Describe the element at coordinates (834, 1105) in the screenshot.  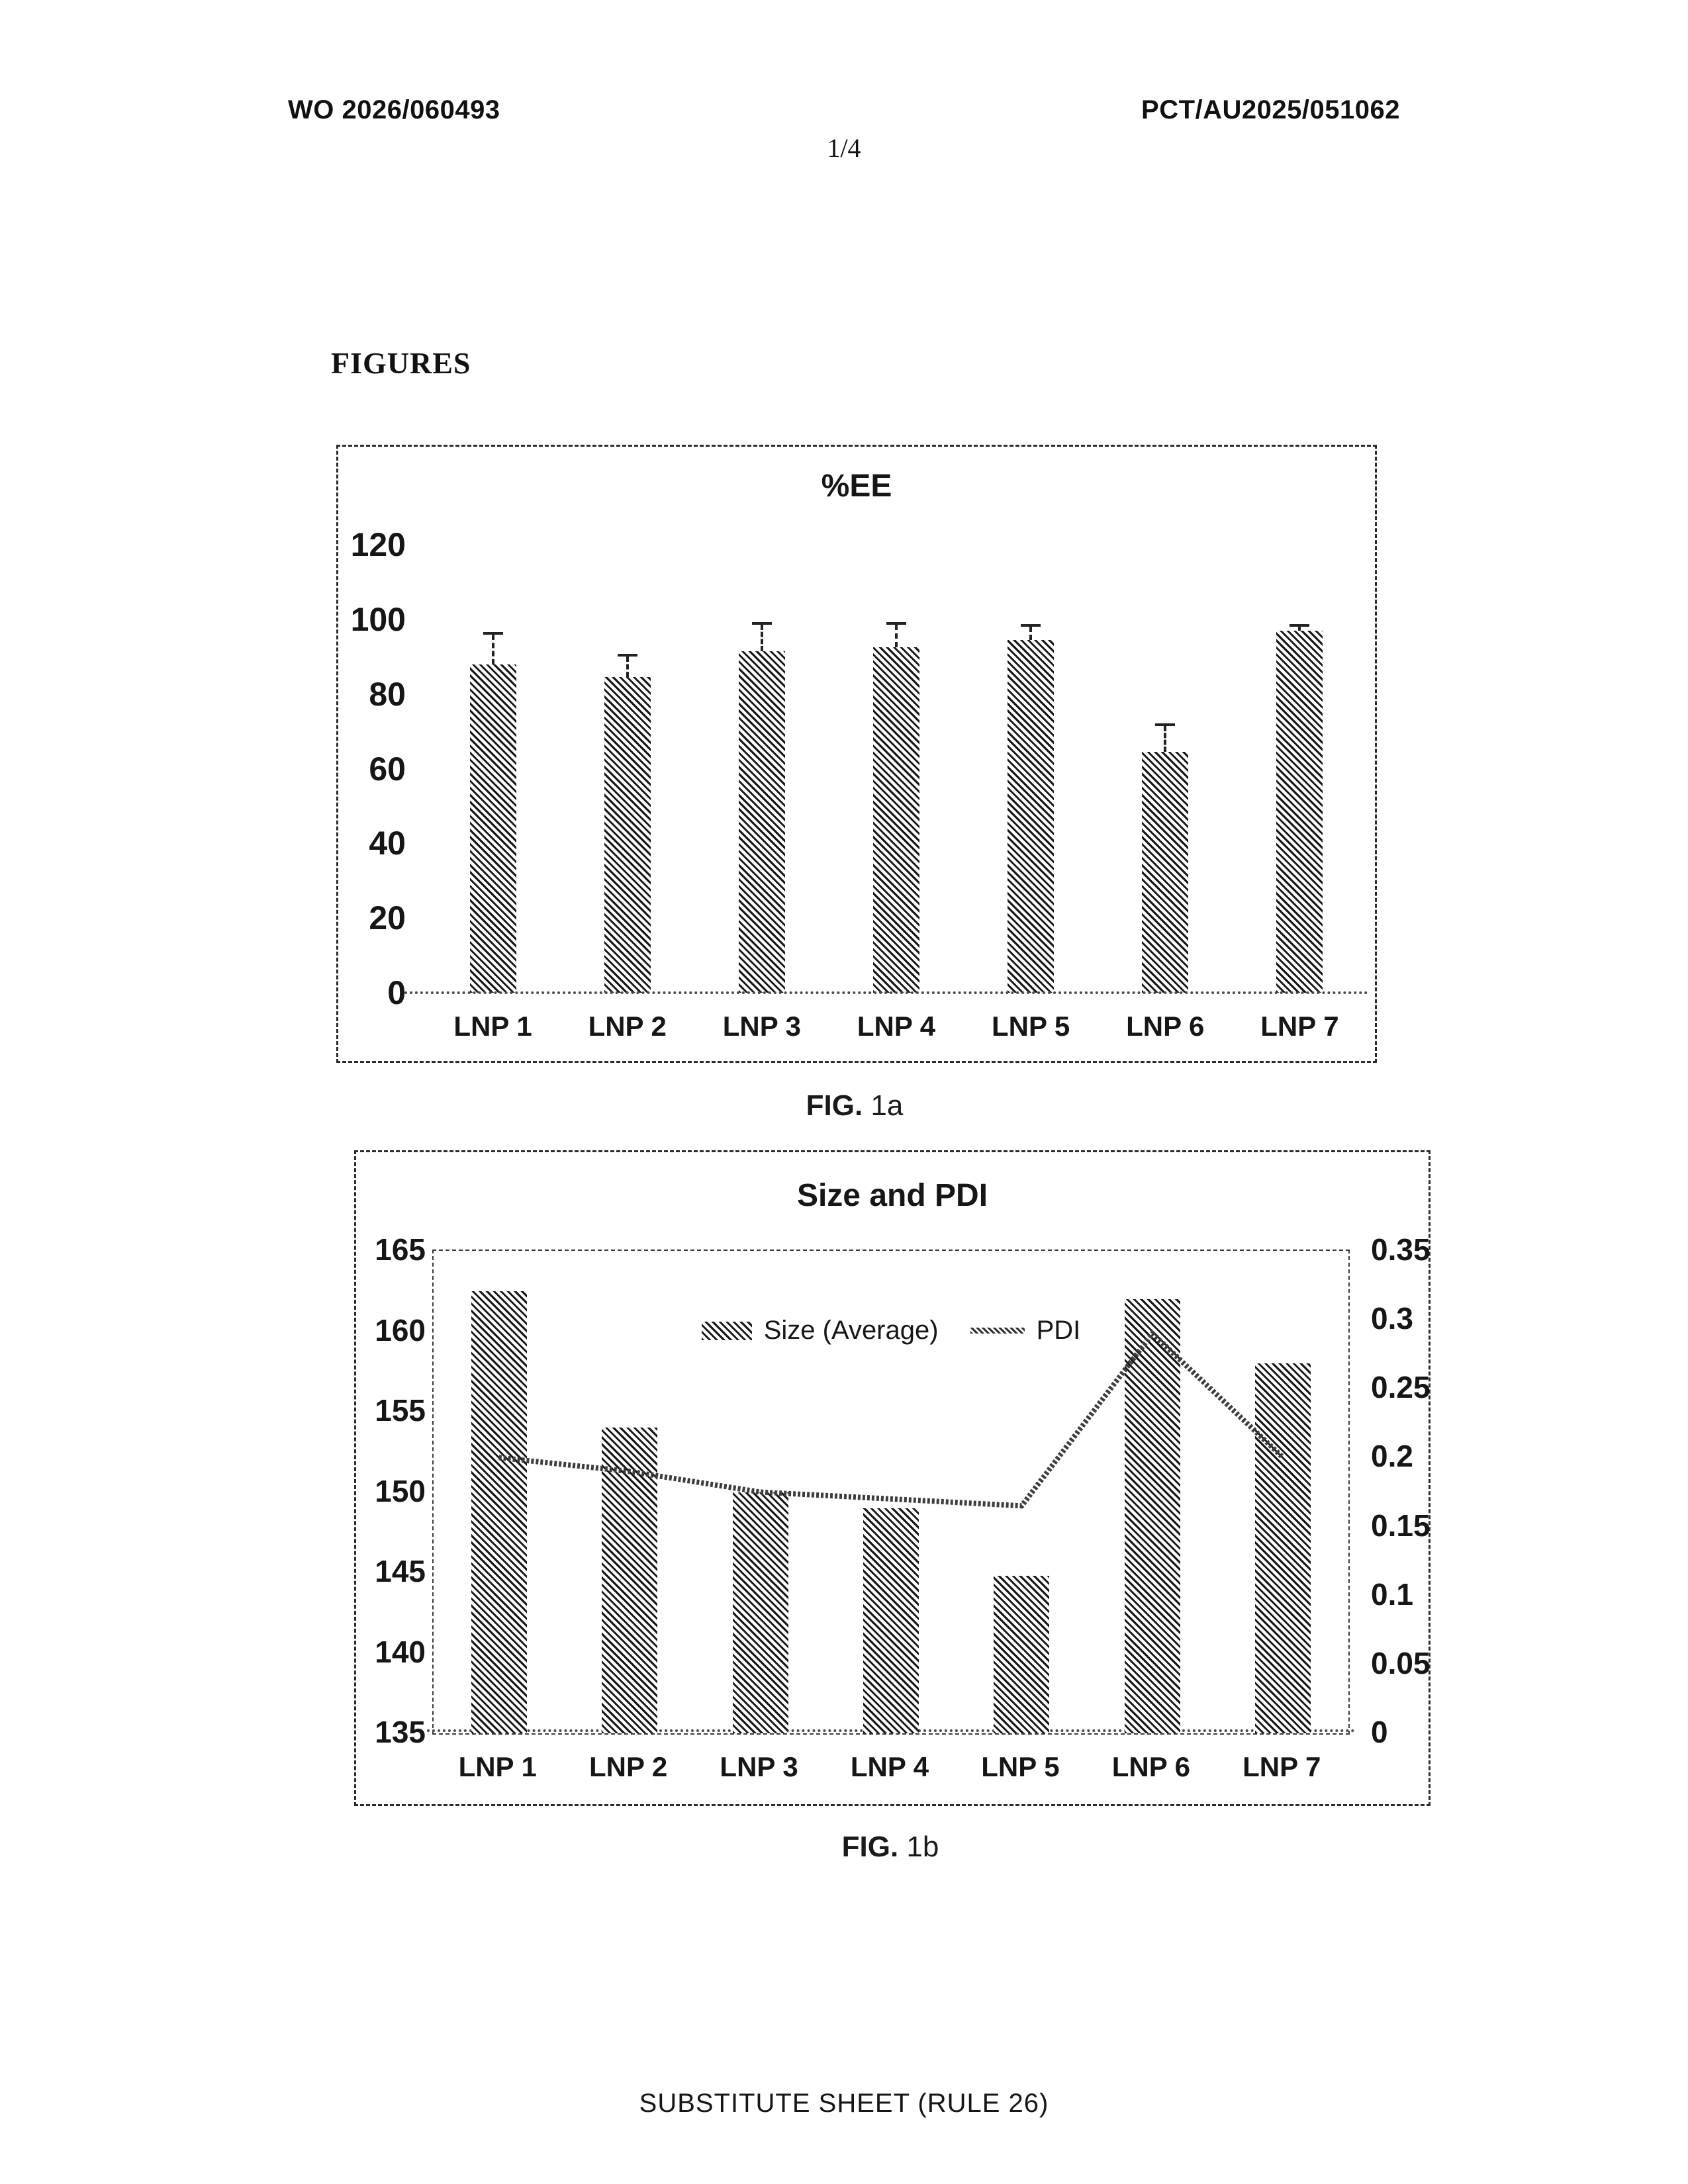
I see `figure-1a-caption-prefix: FIG.` at that location.